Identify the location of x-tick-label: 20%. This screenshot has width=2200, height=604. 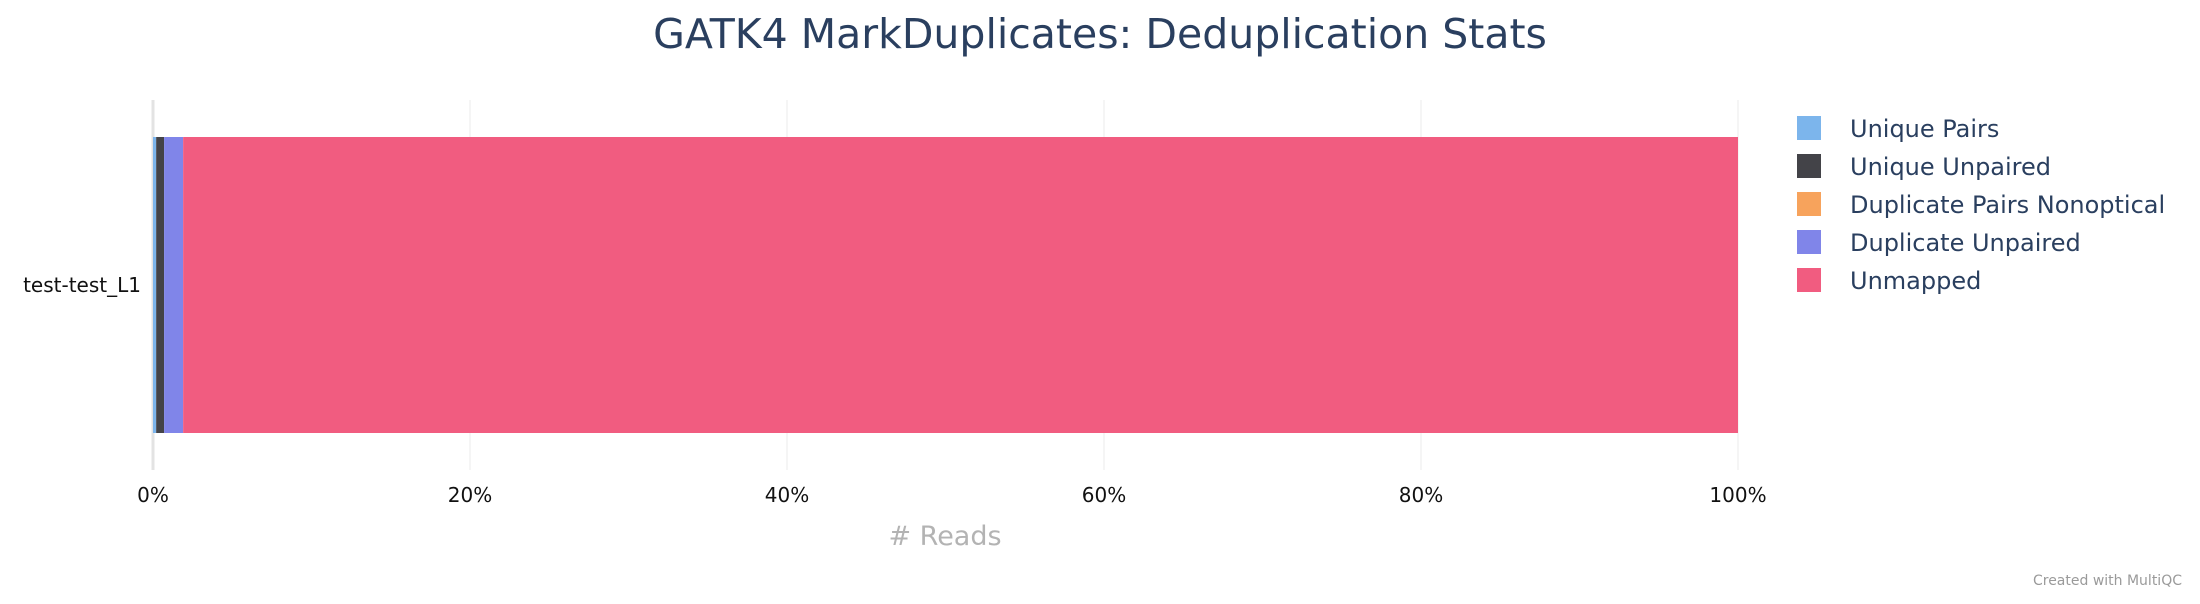
(470, 495).